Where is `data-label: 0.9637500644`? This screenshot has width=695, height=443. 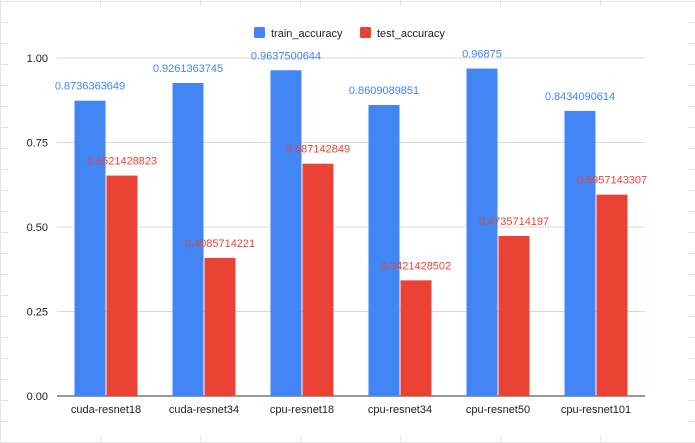
data-label: 0.9637500644 is located at coordinates (286, 56).